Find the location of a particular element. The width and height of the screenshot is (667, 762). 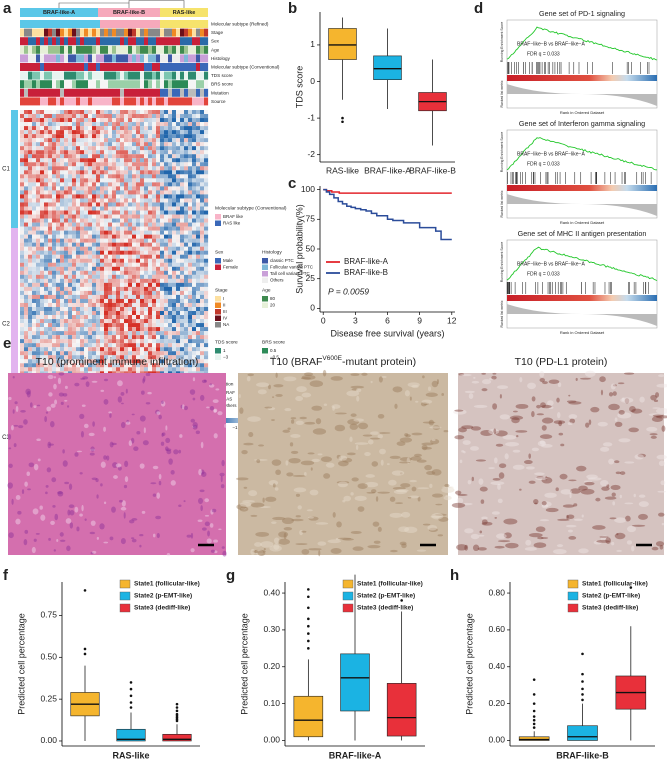

enrichment-curve is located at coordinates (582, 264).